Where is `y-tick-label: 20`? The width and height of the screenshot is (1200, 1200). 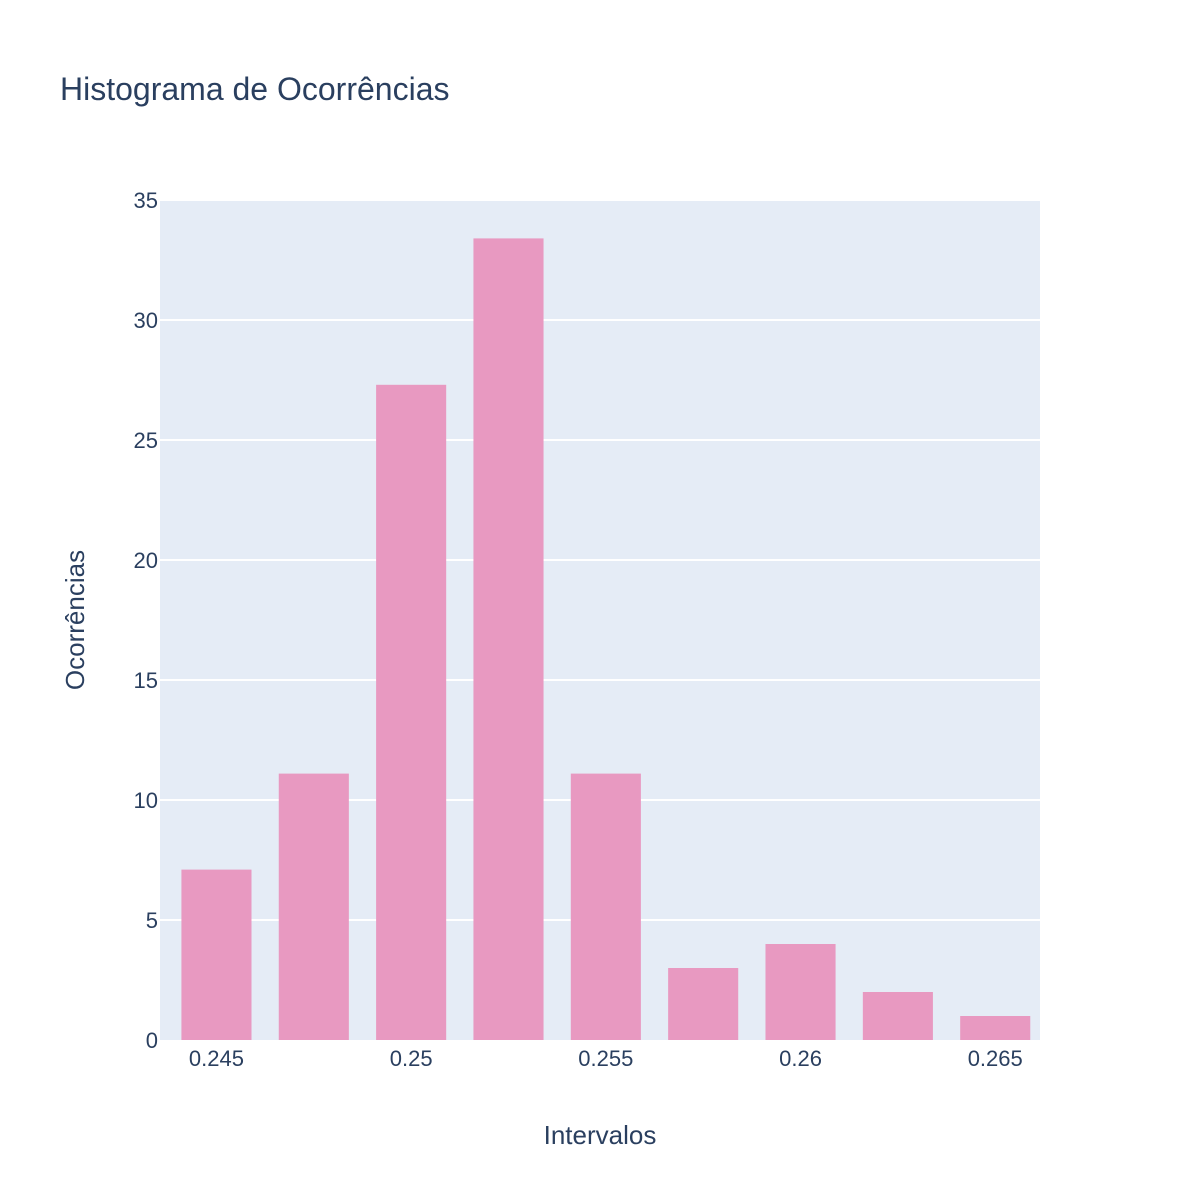 y-tick-label: 20 is located at coordinates (146, 560).